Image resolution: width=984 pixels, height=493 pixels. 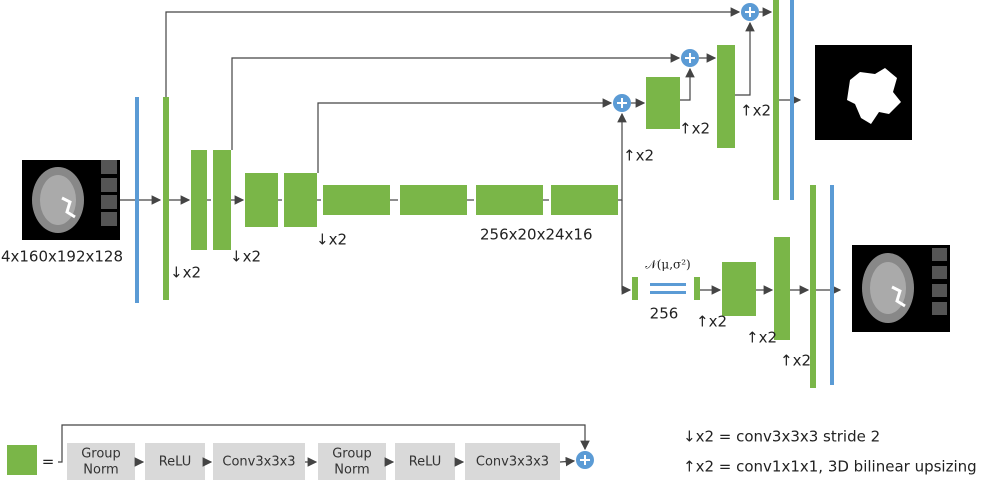 I want to click on segmentation-output, so click(x=863, y=92).